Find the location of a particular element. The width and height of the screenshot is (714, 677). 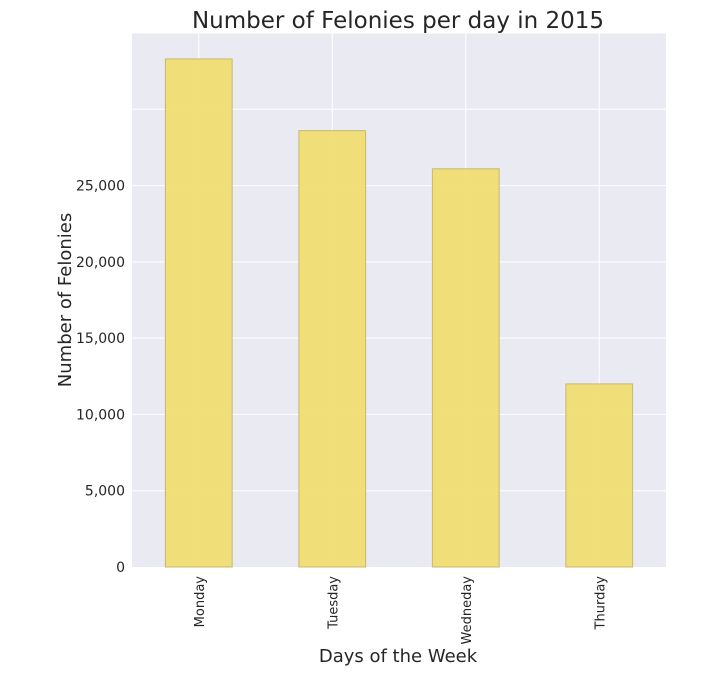

x-axis-label: Days of the Week is located at coordinates (398, 656).